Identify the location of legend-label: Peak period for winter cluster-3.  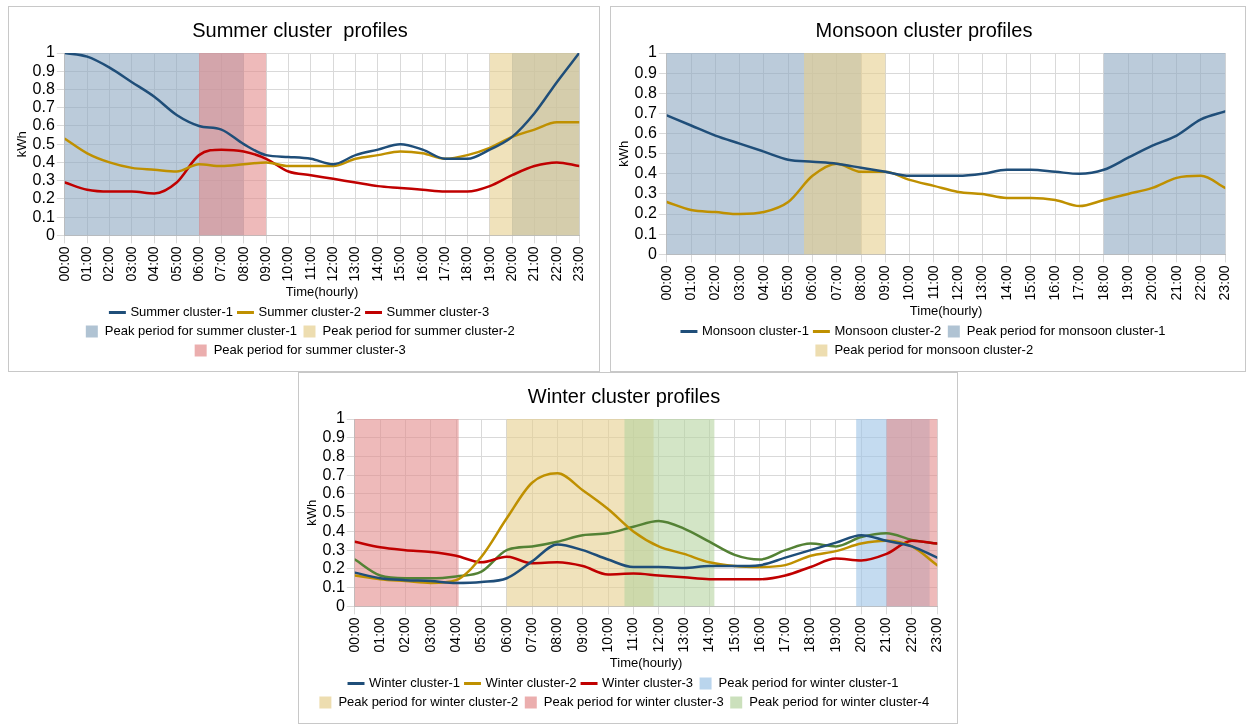
(633, 702).